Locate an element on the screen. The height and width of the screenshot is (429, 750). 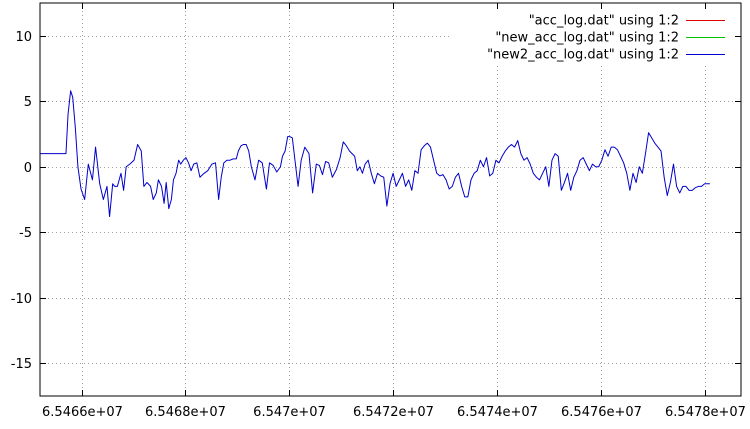
legend-label: "acc_log.dat" using 1:2 is located at coordinates (604, 21).